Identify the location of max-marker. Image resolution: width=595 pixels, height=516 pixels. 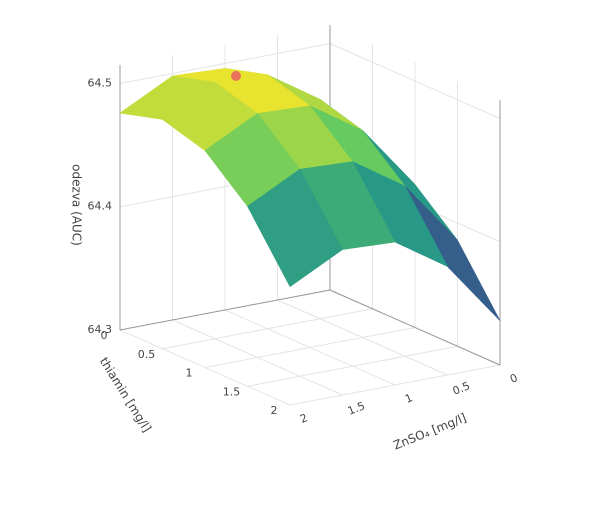
(236, 75).